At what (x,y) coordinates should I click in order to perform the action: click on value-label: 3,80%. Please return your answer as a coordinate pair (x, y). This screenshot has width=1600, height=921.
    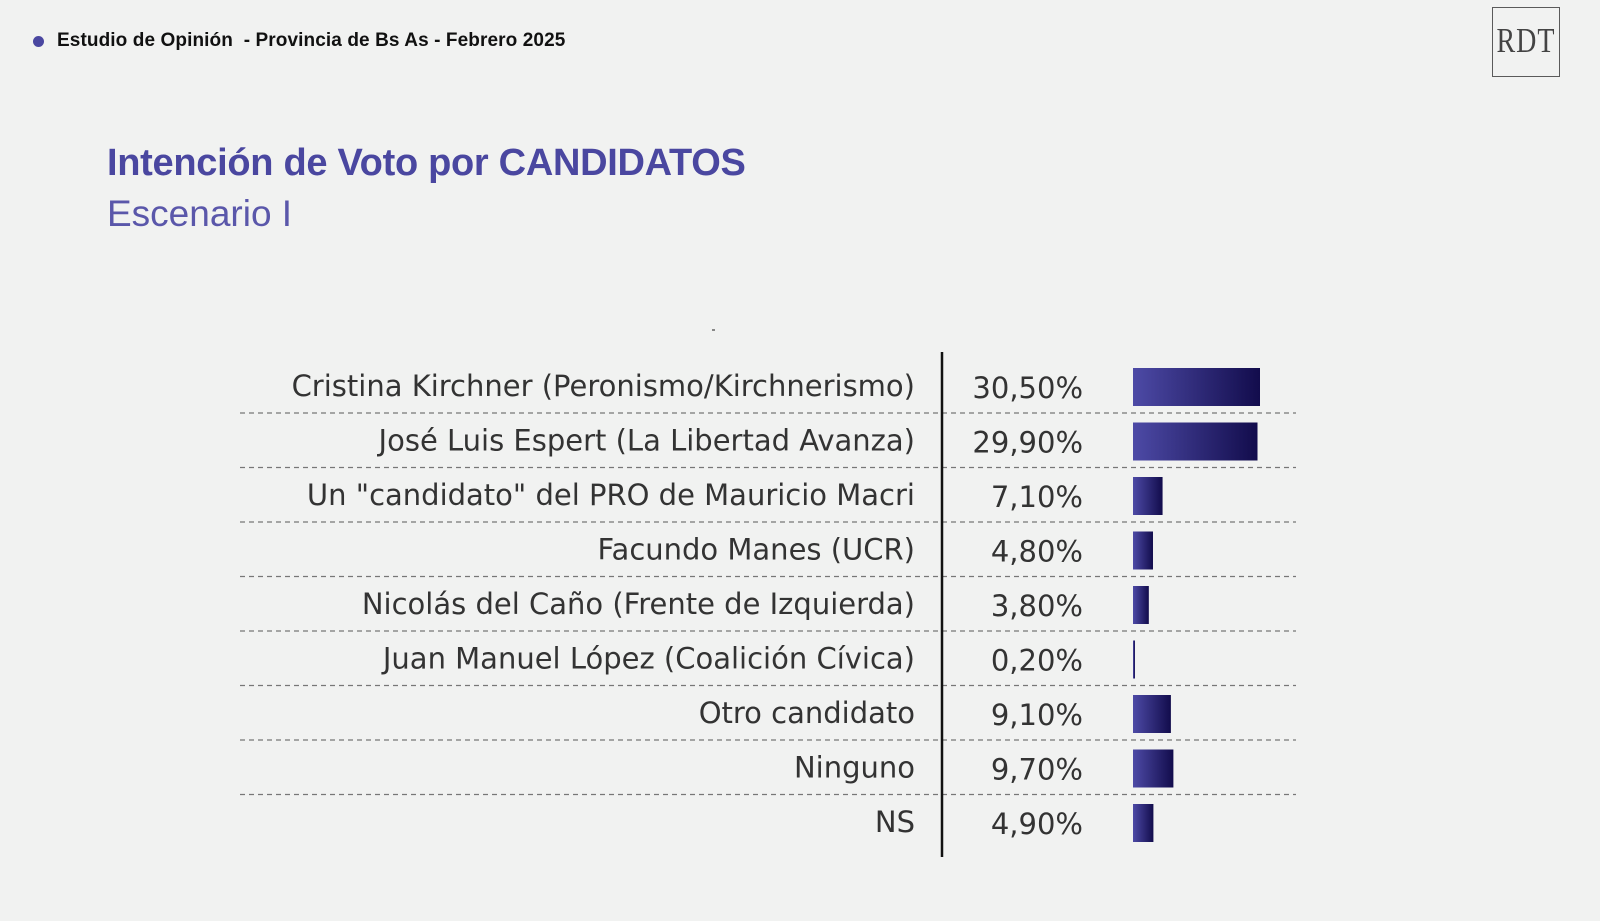
    Looking at the image, I should click on (1037, 606).